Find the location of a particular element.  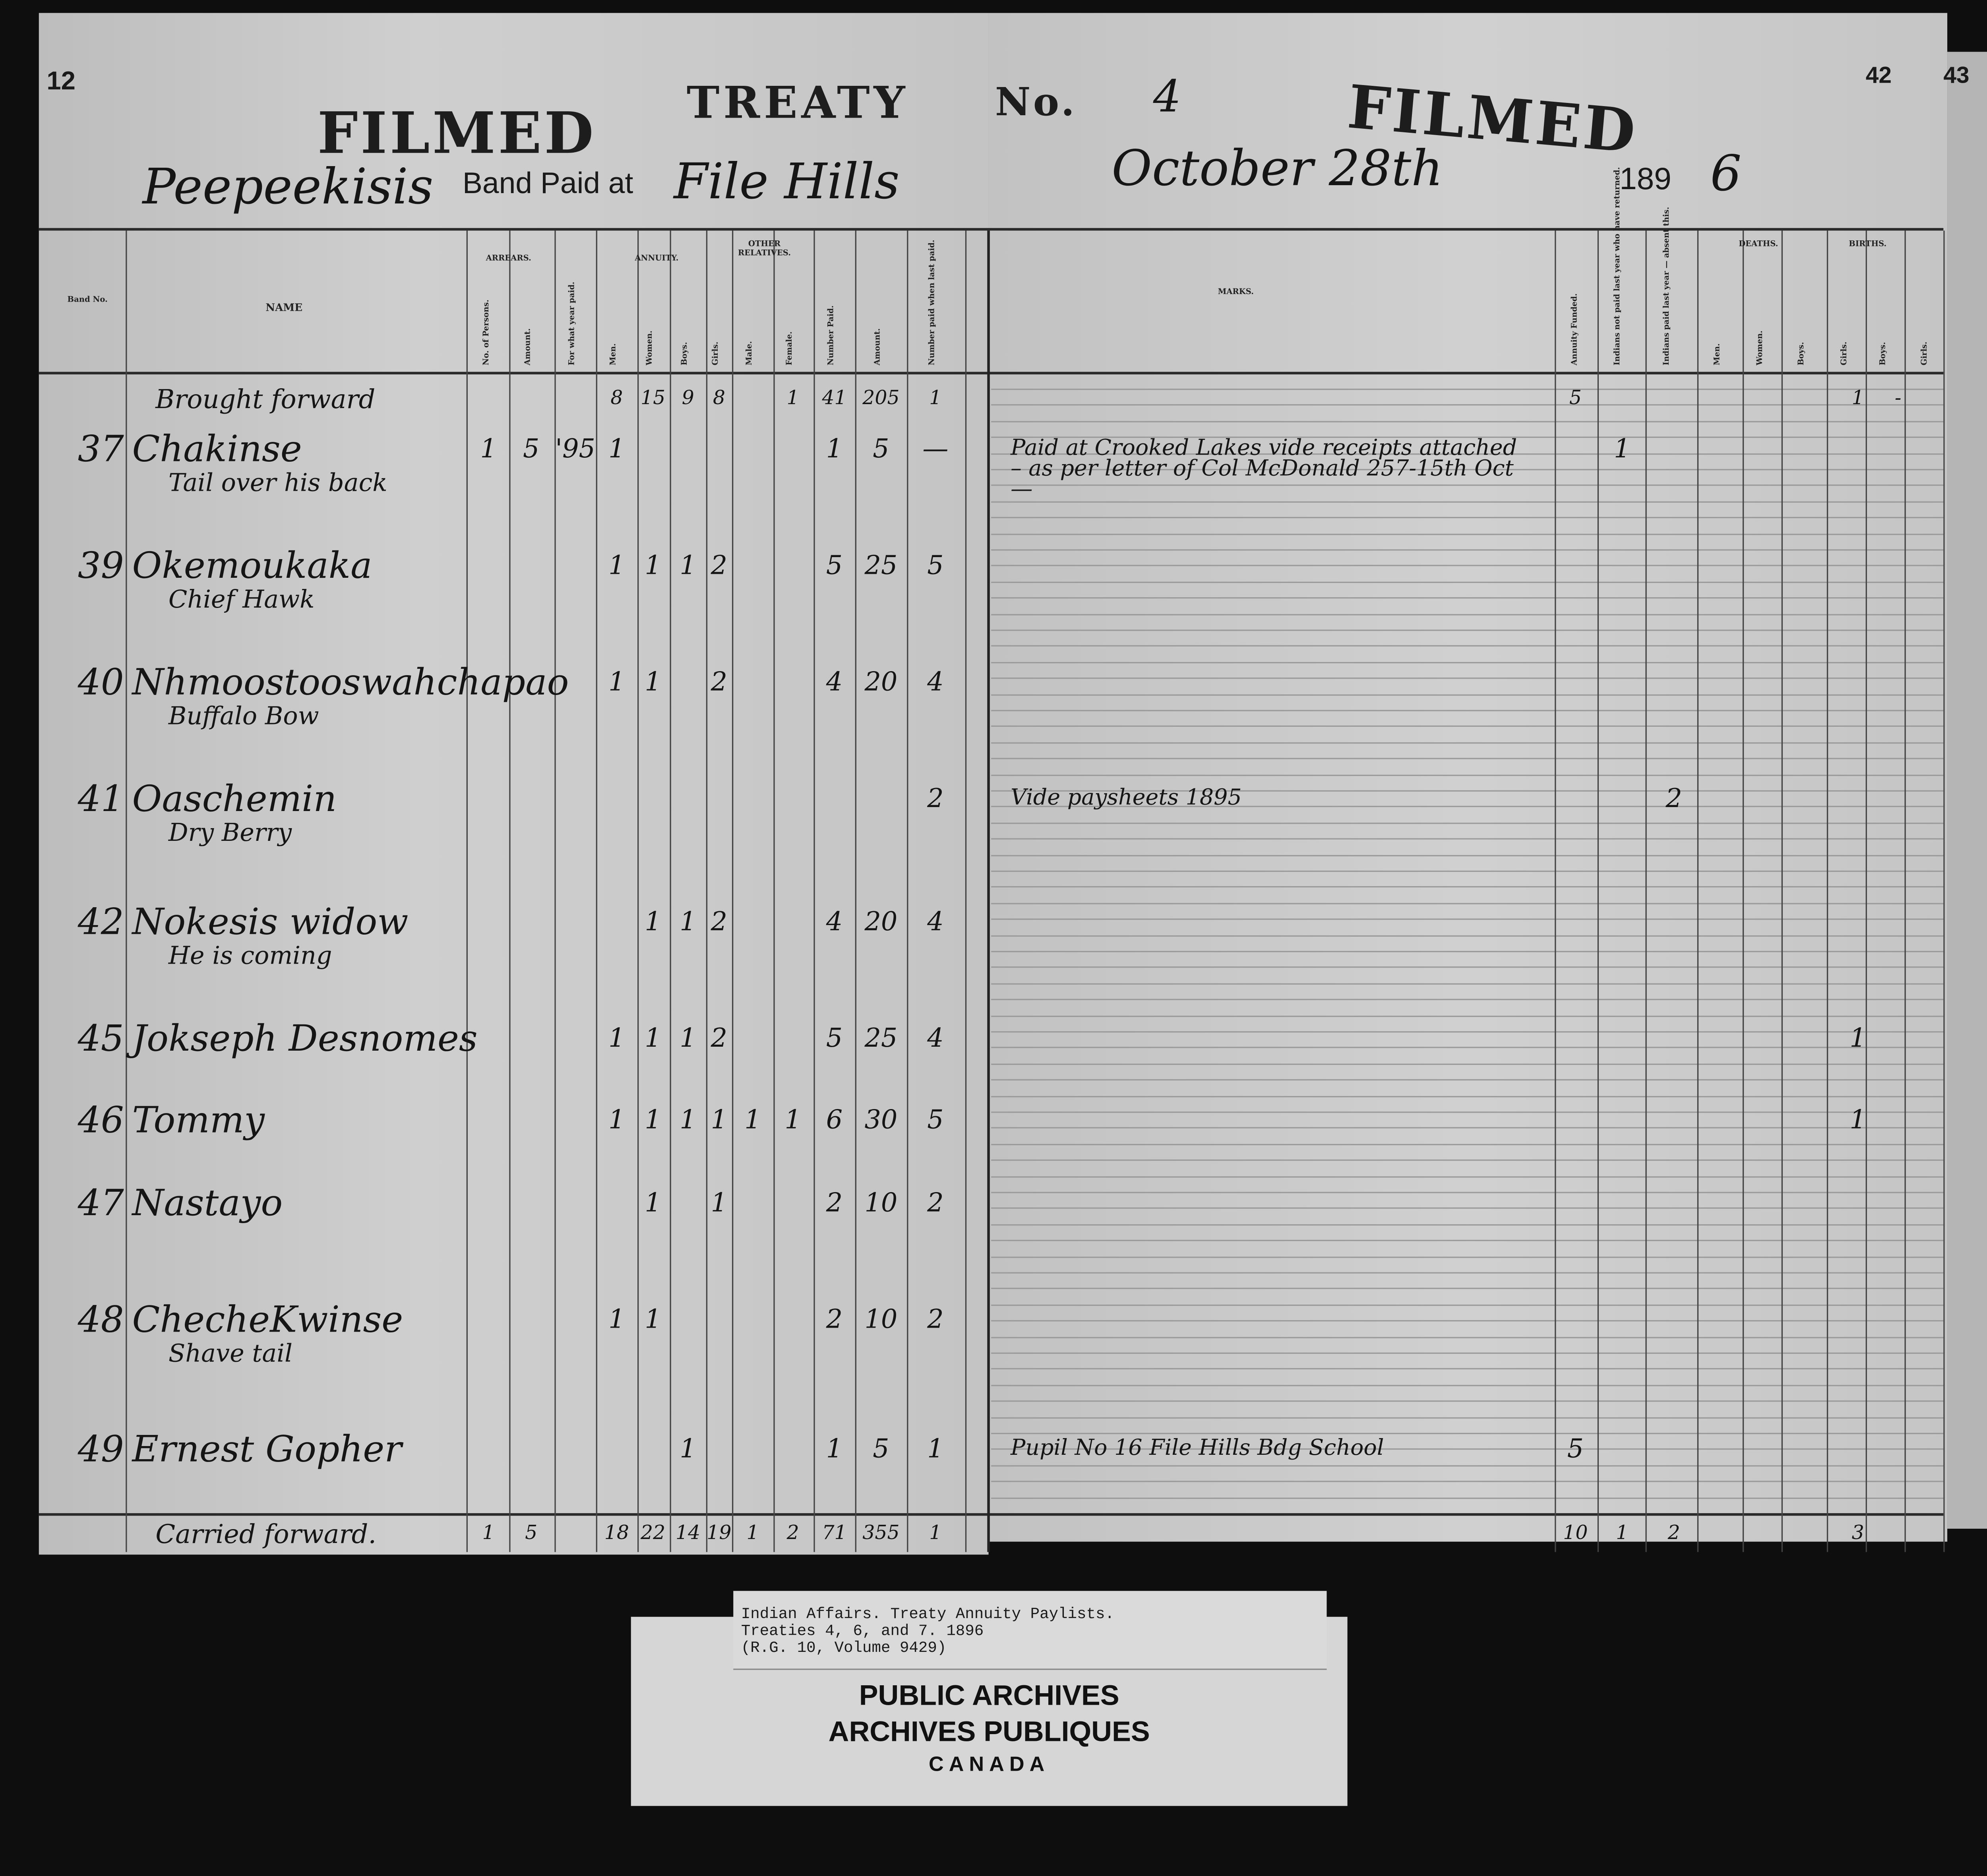

cell-b-boys: 1 is located at coordinates (1857, 398).